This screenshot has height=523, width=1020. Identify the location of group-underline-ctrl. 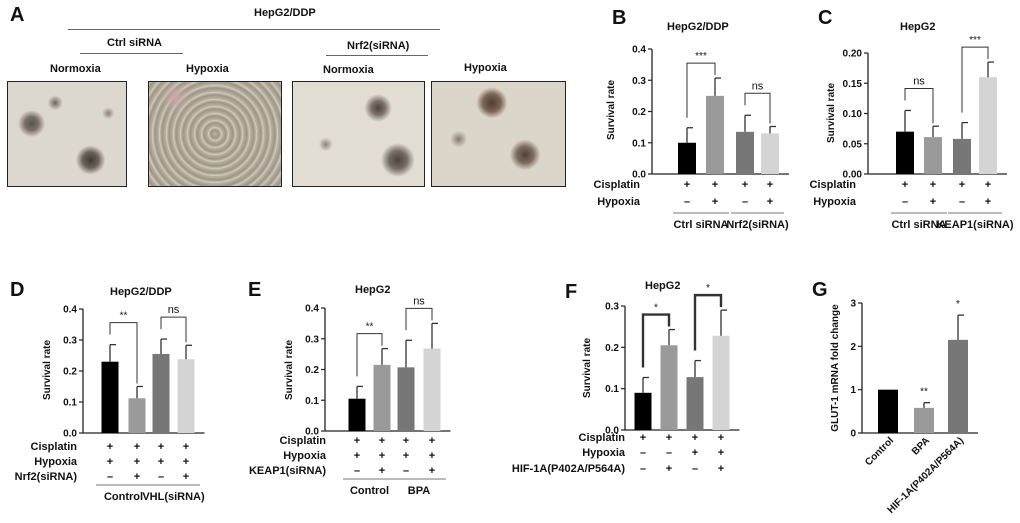
(131, 53).